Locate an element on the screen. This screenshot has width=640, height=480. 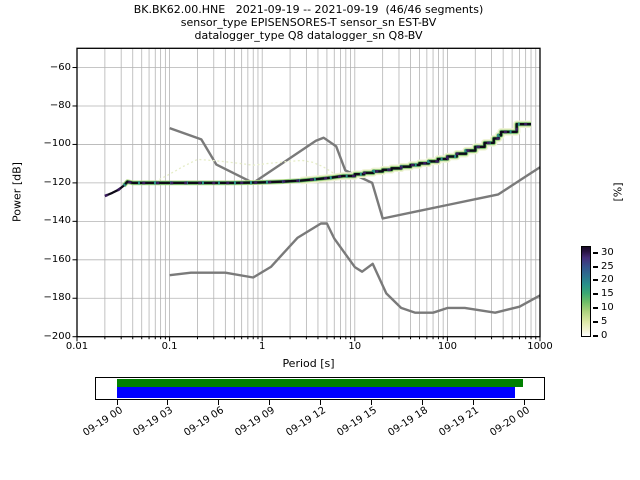
colorbar-tick-label: 0 is located at coordinates (604, 335).